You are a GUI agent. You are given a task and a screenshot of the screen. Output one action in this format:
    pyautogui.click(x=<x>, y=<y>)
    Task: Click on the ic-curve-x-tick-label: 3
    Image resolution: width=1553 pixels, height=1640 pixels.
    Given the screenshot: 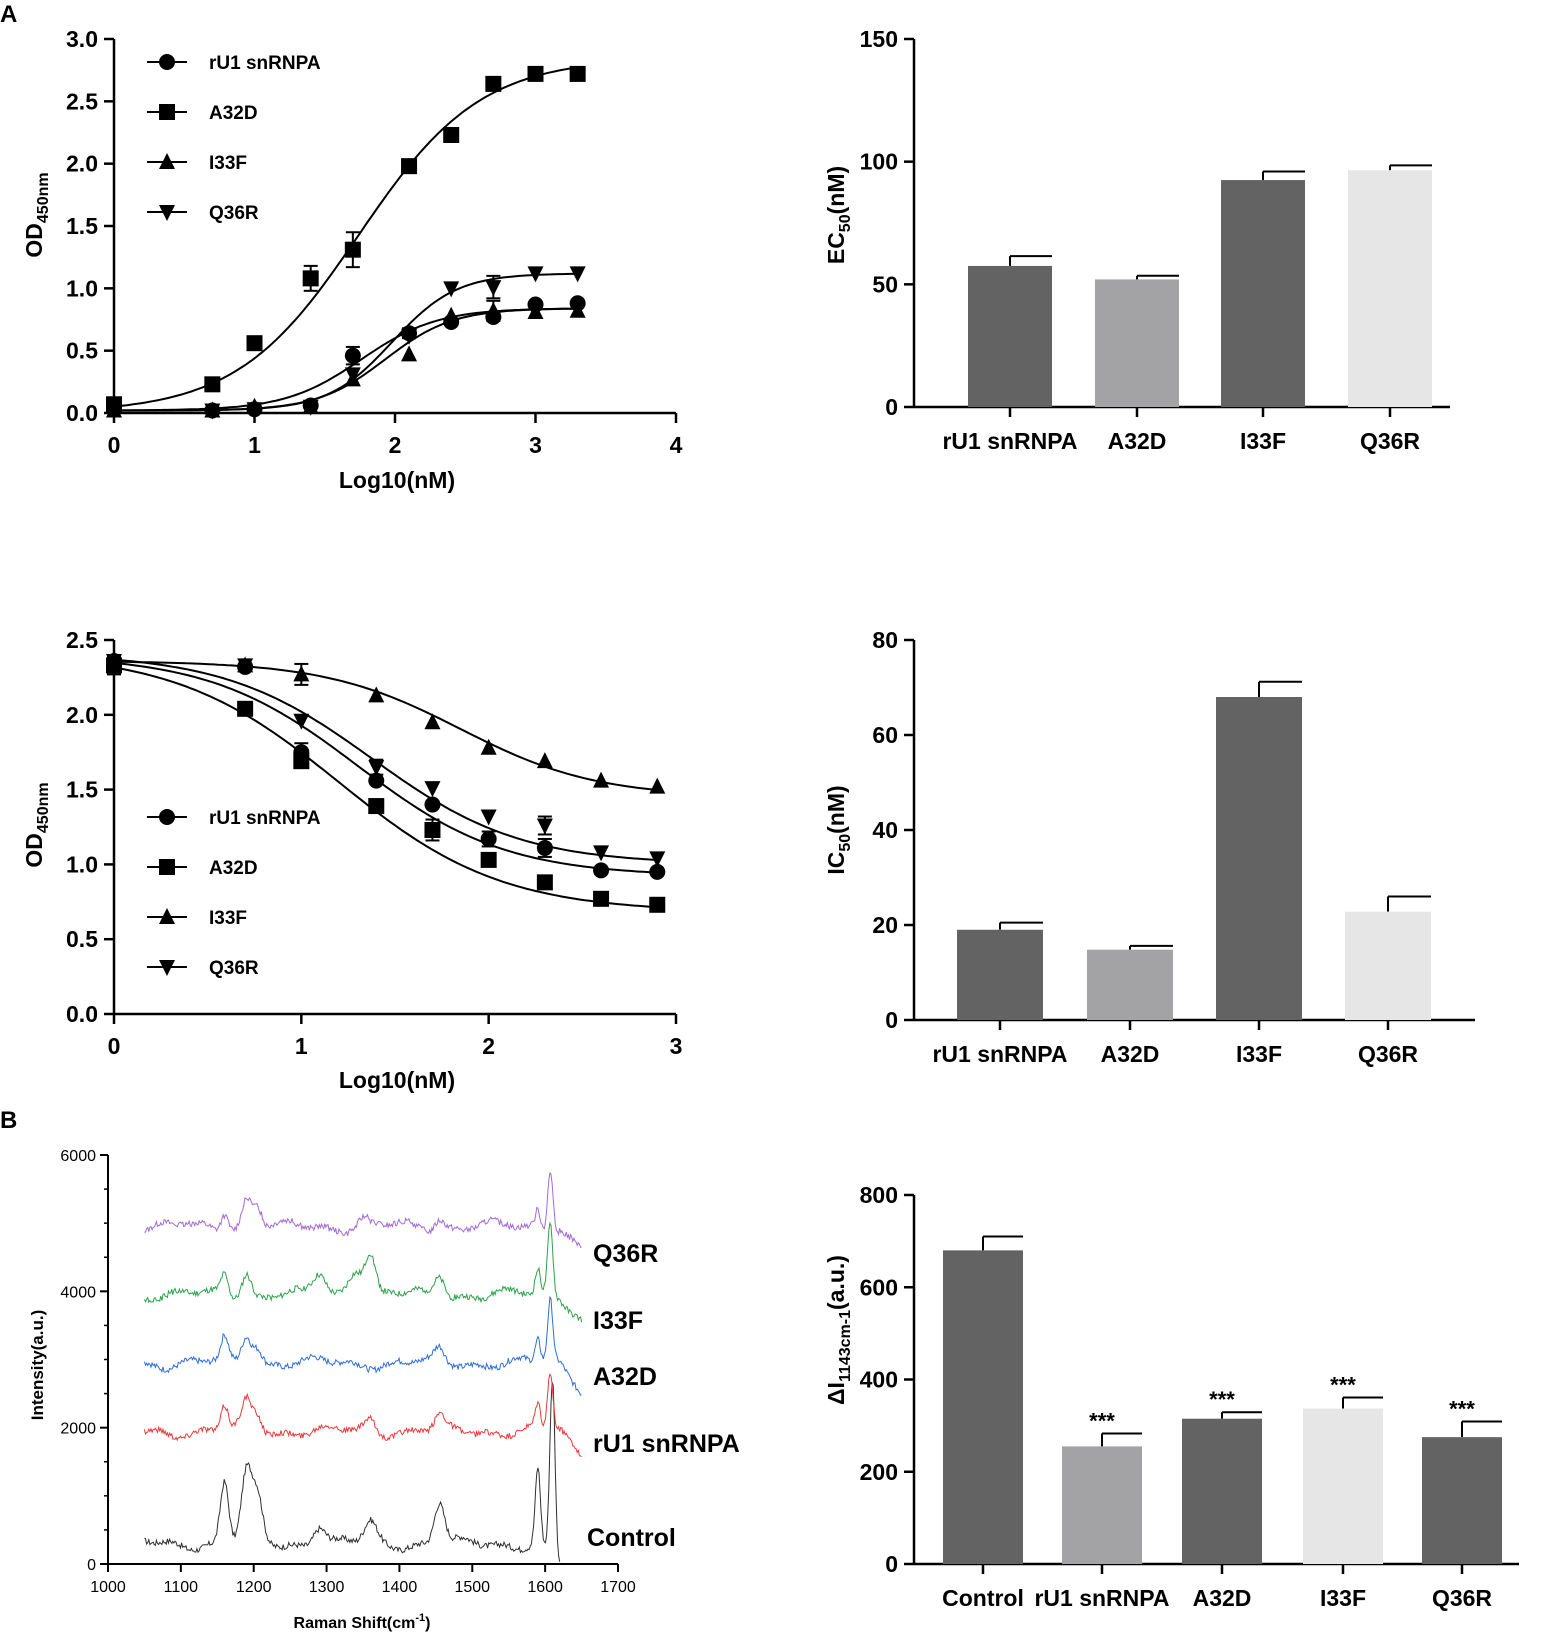 What is the action you would take?
    pyautogui.click(x=676, y=1046)
    